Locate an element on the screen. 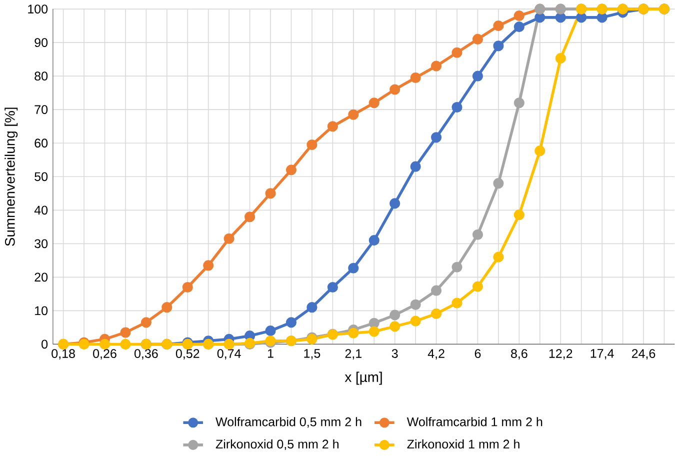  y-tick-label: 60 is located at coordinates (41, 143).